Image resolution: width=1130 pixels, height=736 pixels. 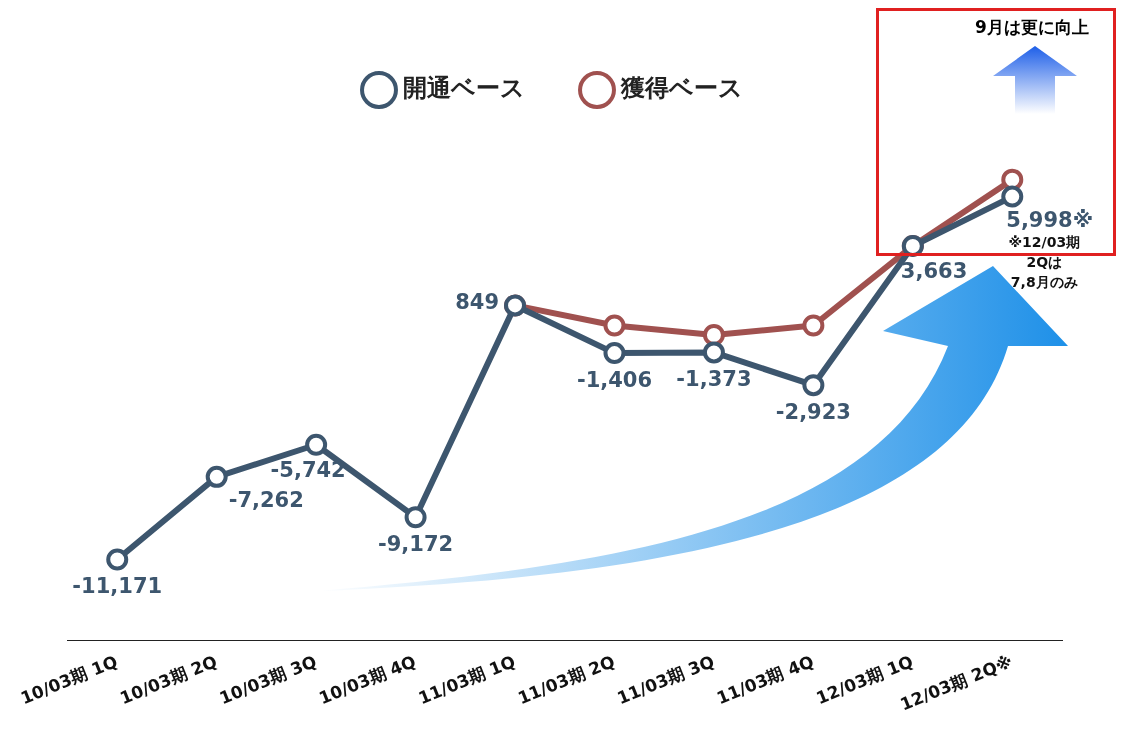 What do you see at coordinates (117, 586) in the screenshot?
I see `data-label: -11,171` at bounding box center [117, 586].